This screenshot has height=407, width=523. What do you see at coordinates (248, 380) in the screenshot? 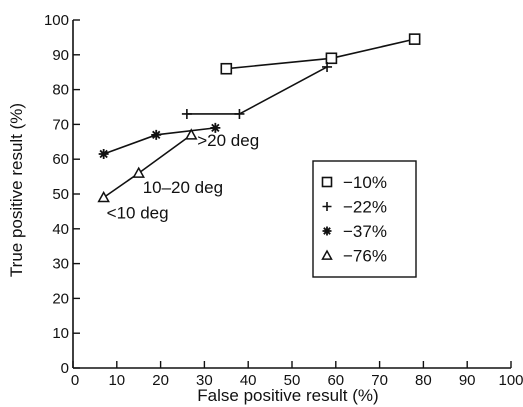
I see `x-tick-label: 40` at bounding box center [248, 380].